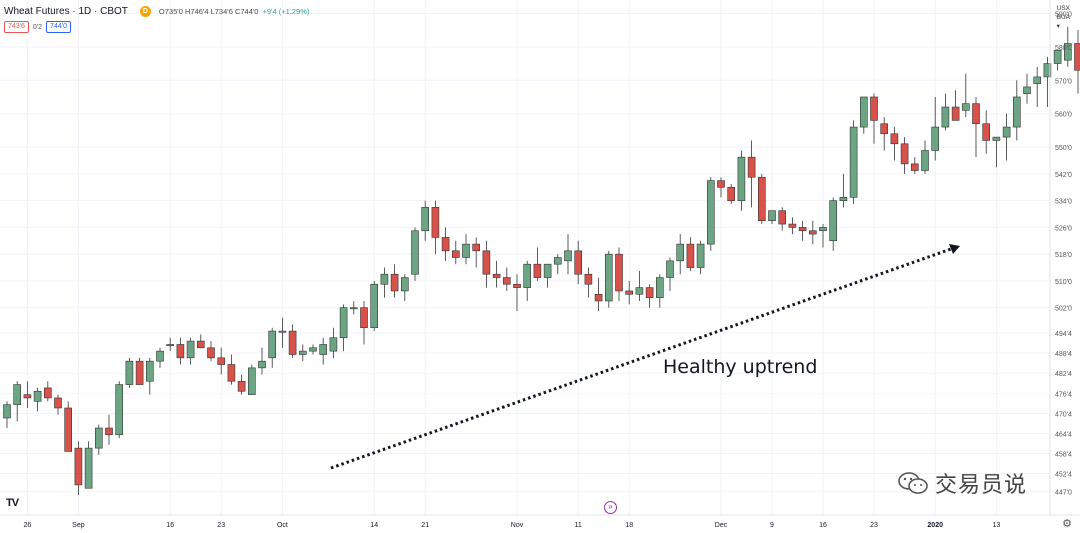 The height and width of the screenshot is (533, 1080). What do you see at coordinates (913, 483) in the screenshot?
I see `wechat-icon` at bounding box center [913, 483].